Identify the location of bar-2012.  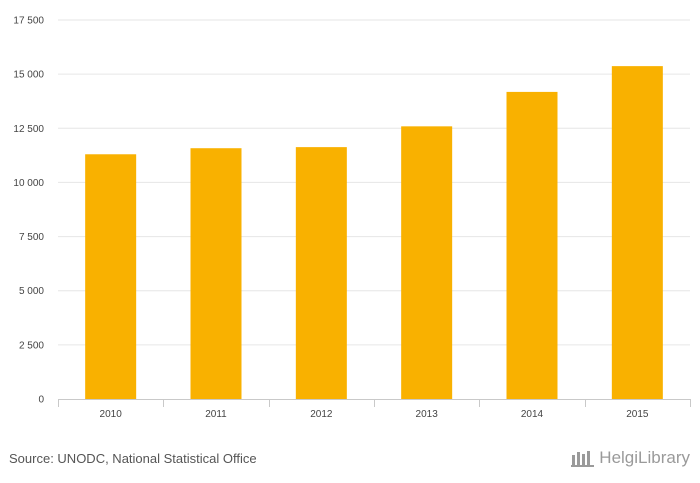
(321, 273).